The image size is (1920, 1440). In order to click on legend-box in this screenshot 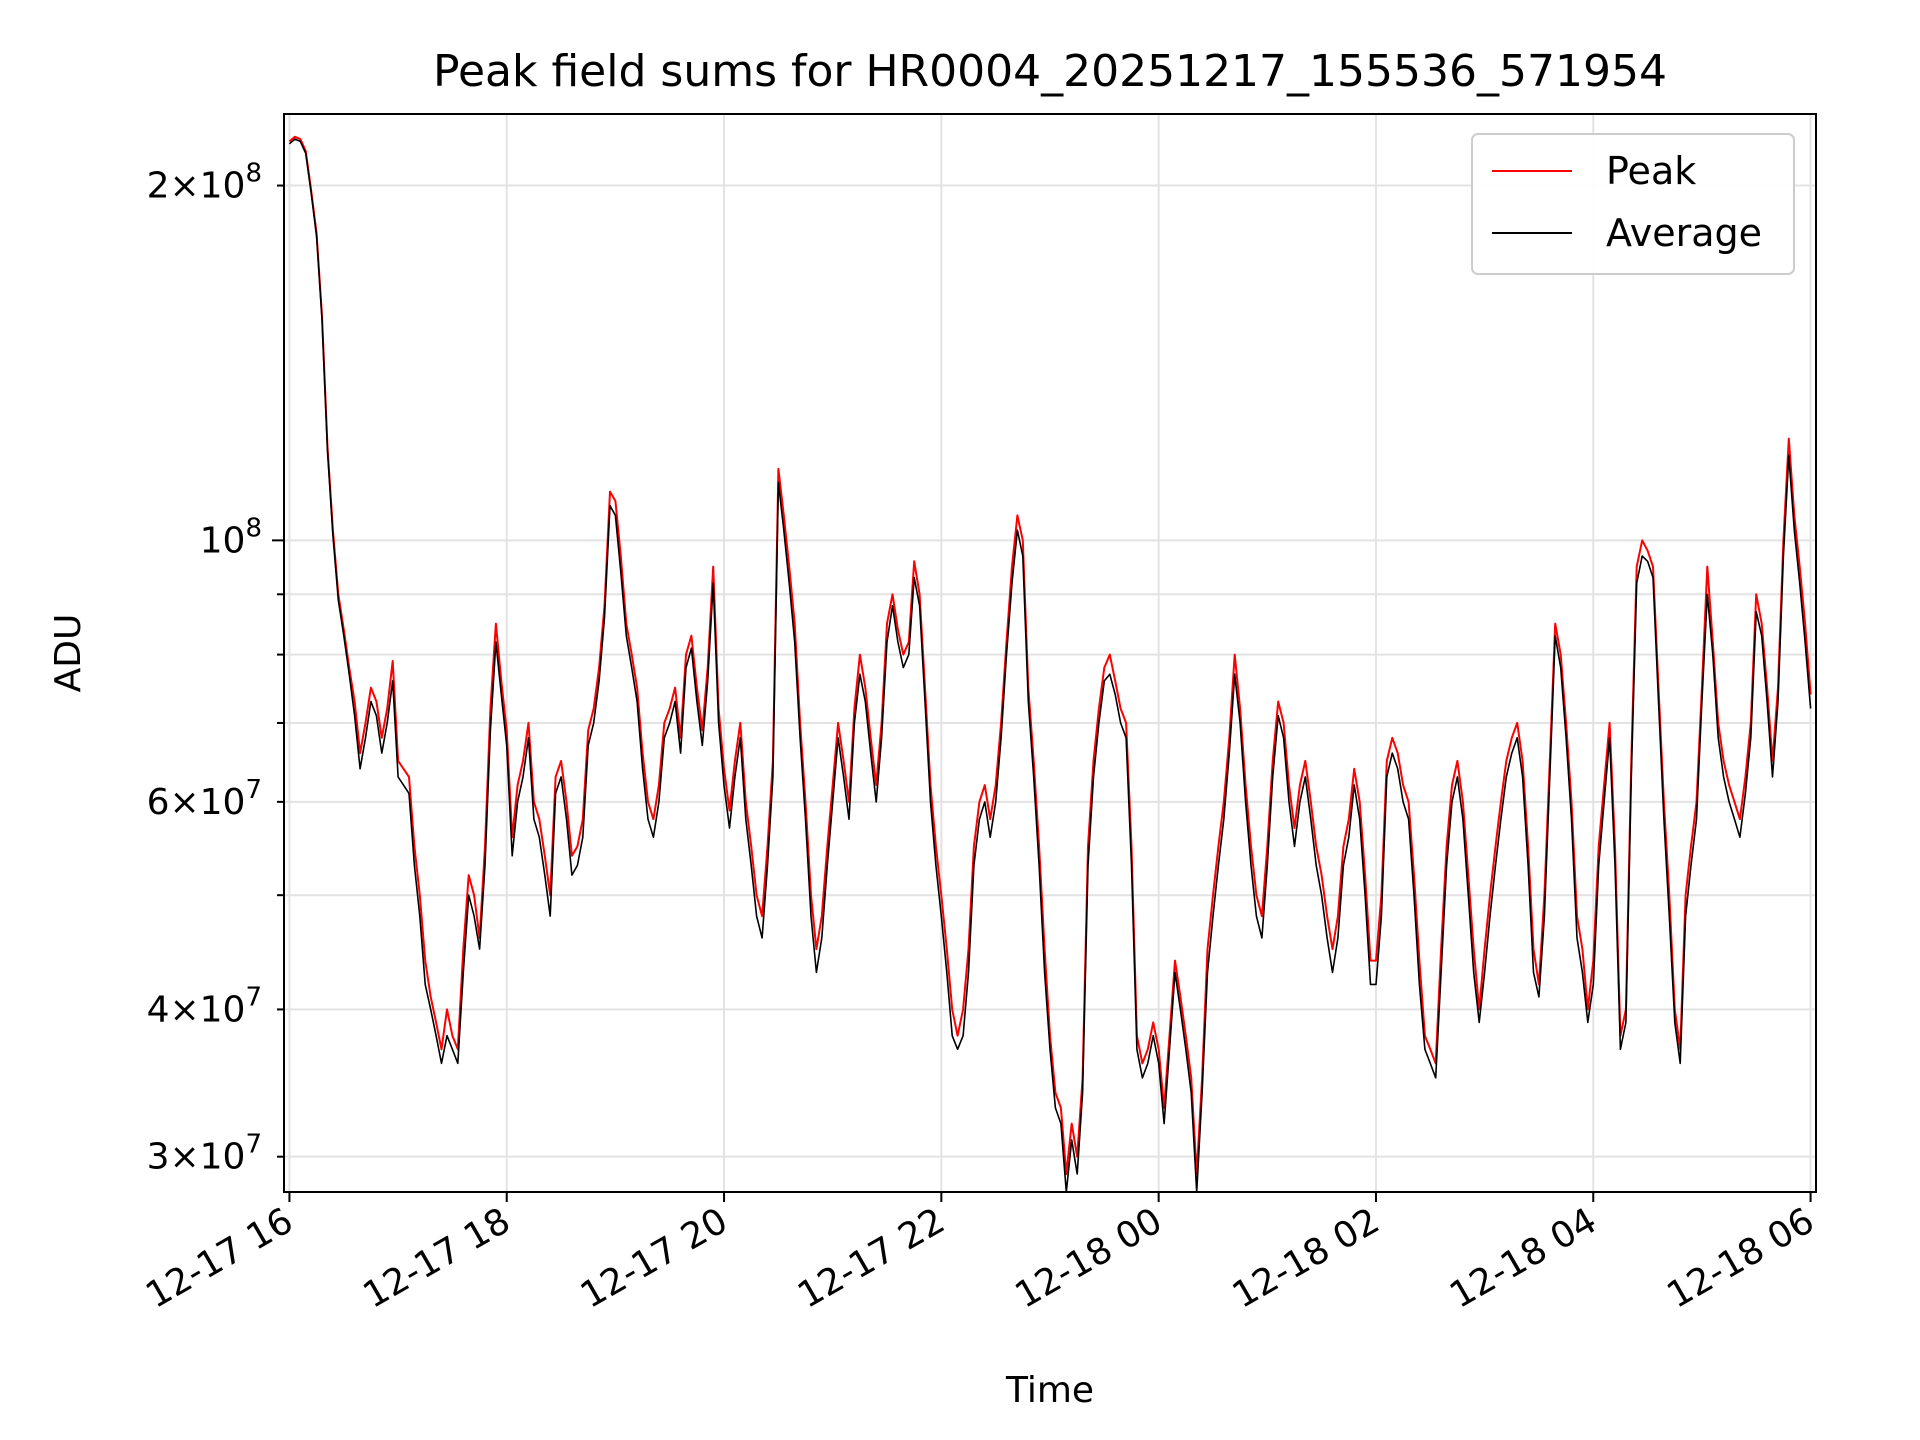, I will do `click(1633, 204)`.